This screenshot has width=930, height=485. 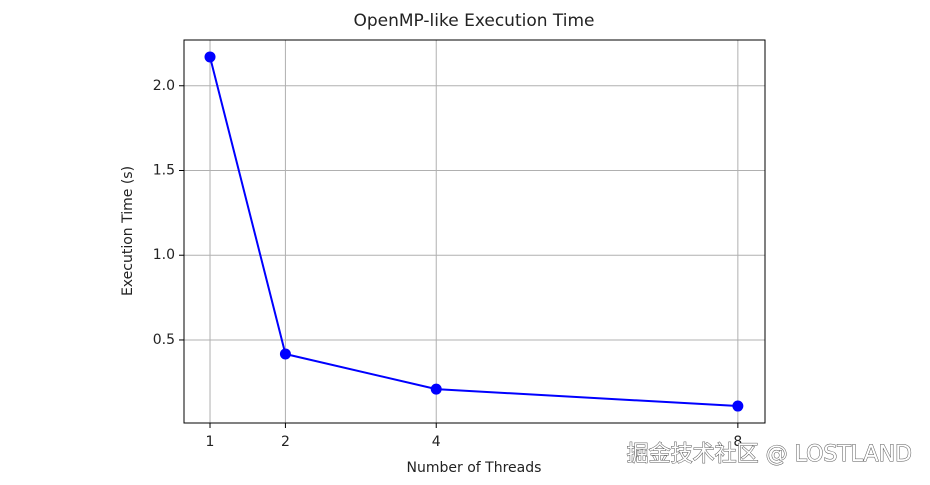 I want to click on x-tick-label: 1, so click(x=210, y=442).